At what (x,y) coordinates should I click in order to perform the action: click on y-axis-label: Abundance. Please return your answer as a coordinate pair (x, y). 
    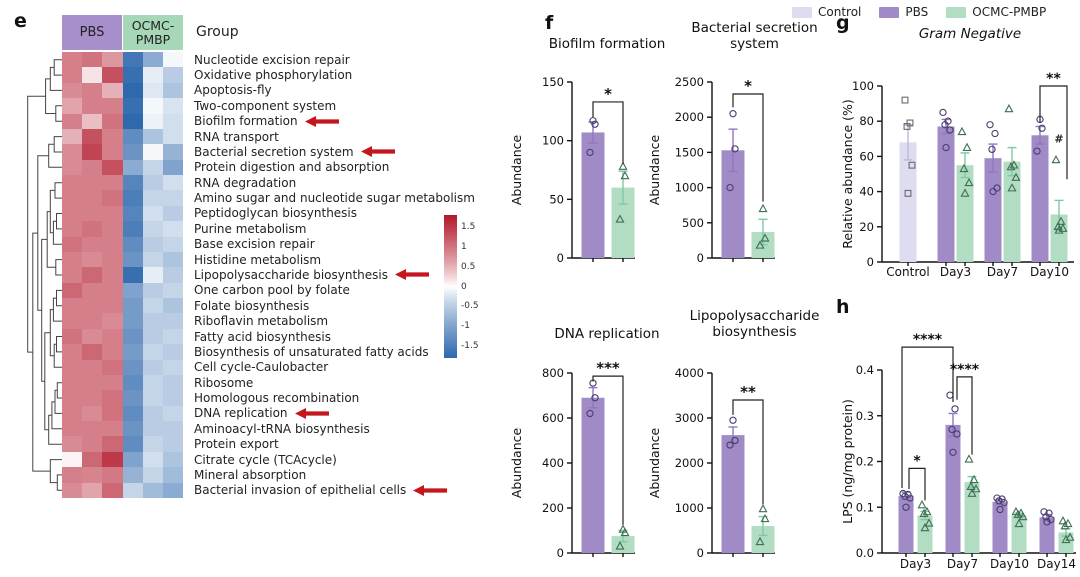
    Looking at the image, I should click on (654, 462).